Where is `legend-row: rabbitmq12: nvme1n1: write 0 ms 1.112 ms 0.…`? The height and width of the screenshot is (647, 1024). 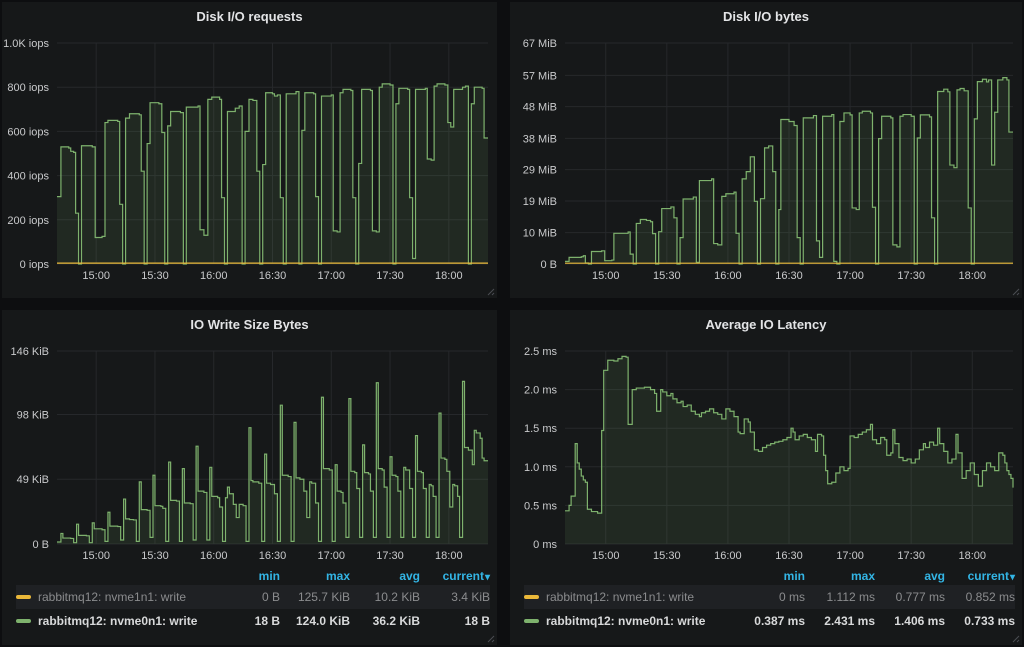
legend-row: rabbitmq12: nvme1n1: write 0 ms 1.112 ms 0.… is located at coordinates (769, 597).